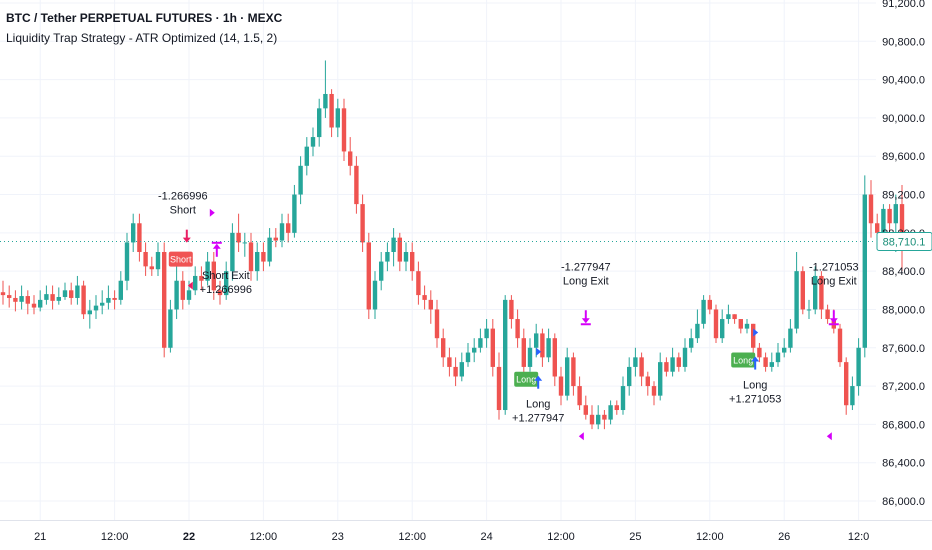 The width and height of the screenshot is (932, 550). What do you see at coordinates (539, 351) in the screenshot?
I see `long-marker` at bounding box center [539, 351].